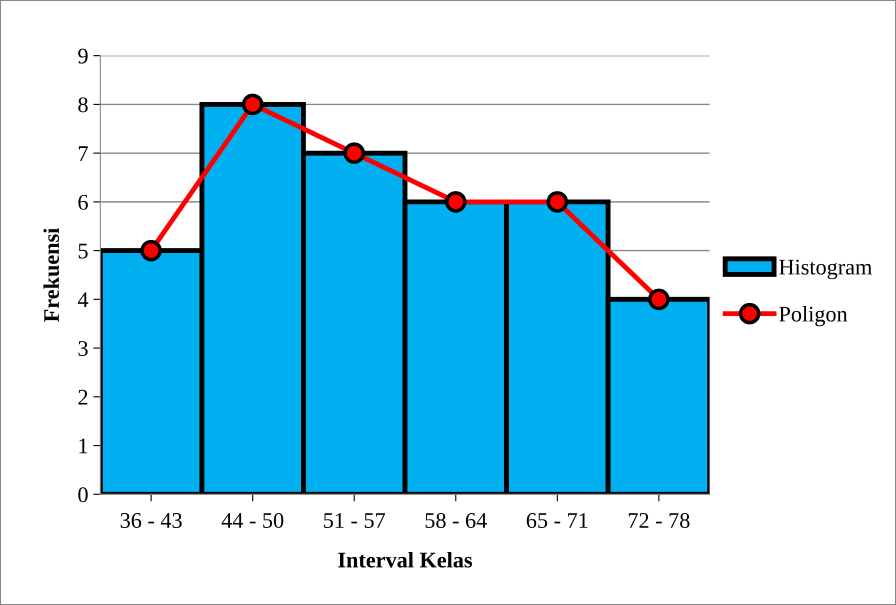 The width and height of the screenshot is (896, 605). Describe the element at coordinates (83, 300) in the screenshot. I see `y-tick-label: 4` at that location.